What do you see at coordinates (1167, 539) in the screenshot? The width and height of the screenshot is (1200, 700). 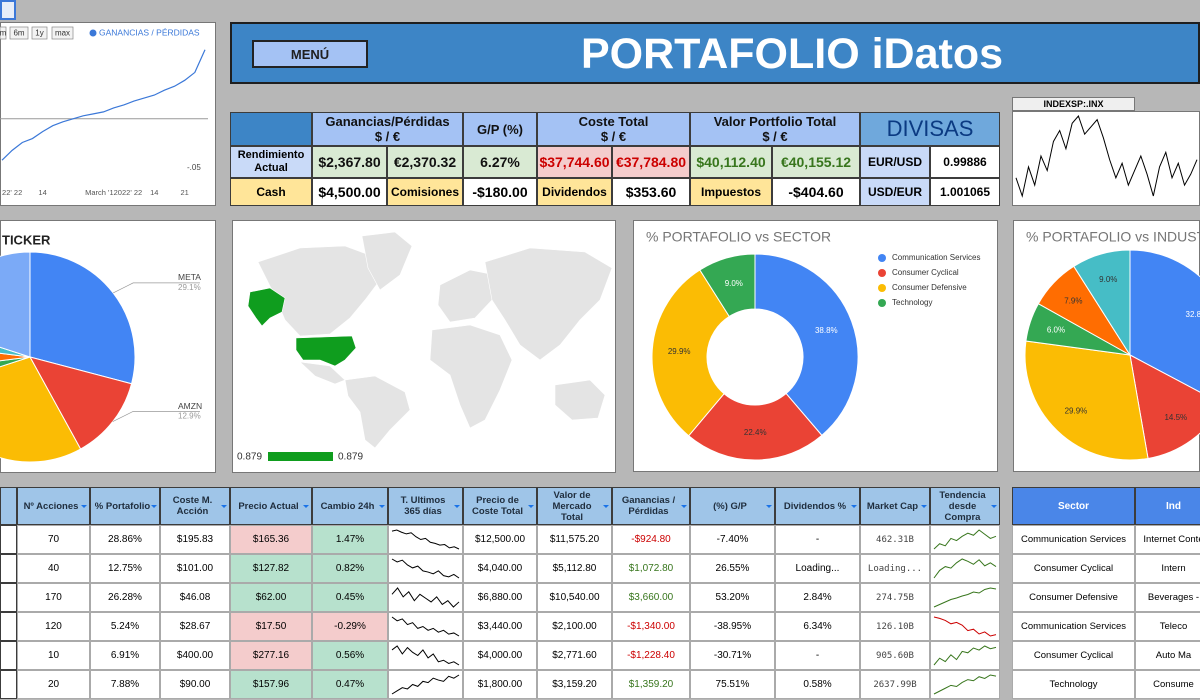 I see `sector-cell: Internet Conte` at bounding box center [1167, 539].